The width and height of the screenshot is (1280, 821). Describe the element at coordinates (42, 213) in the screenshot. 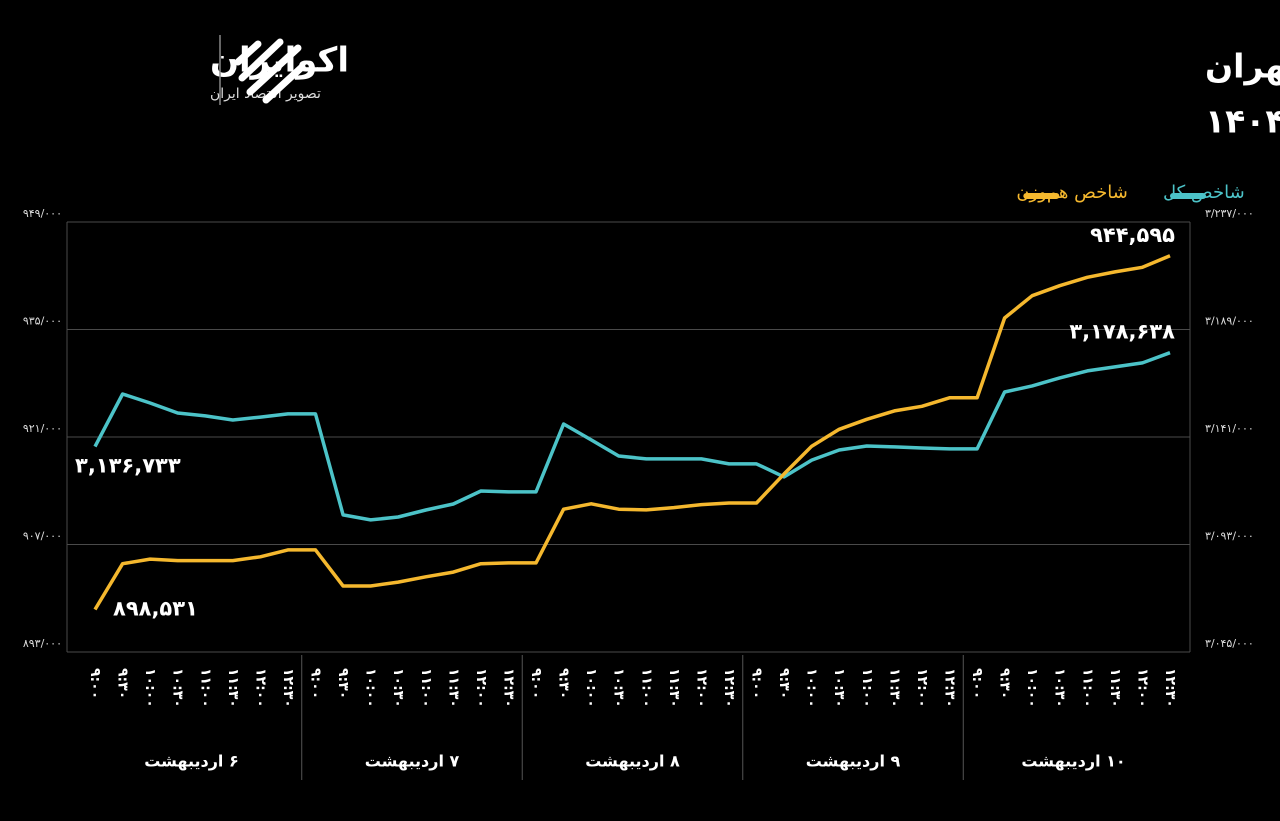

I see `y-tick-label: ۹۴۹/۰۰۰` at that location.